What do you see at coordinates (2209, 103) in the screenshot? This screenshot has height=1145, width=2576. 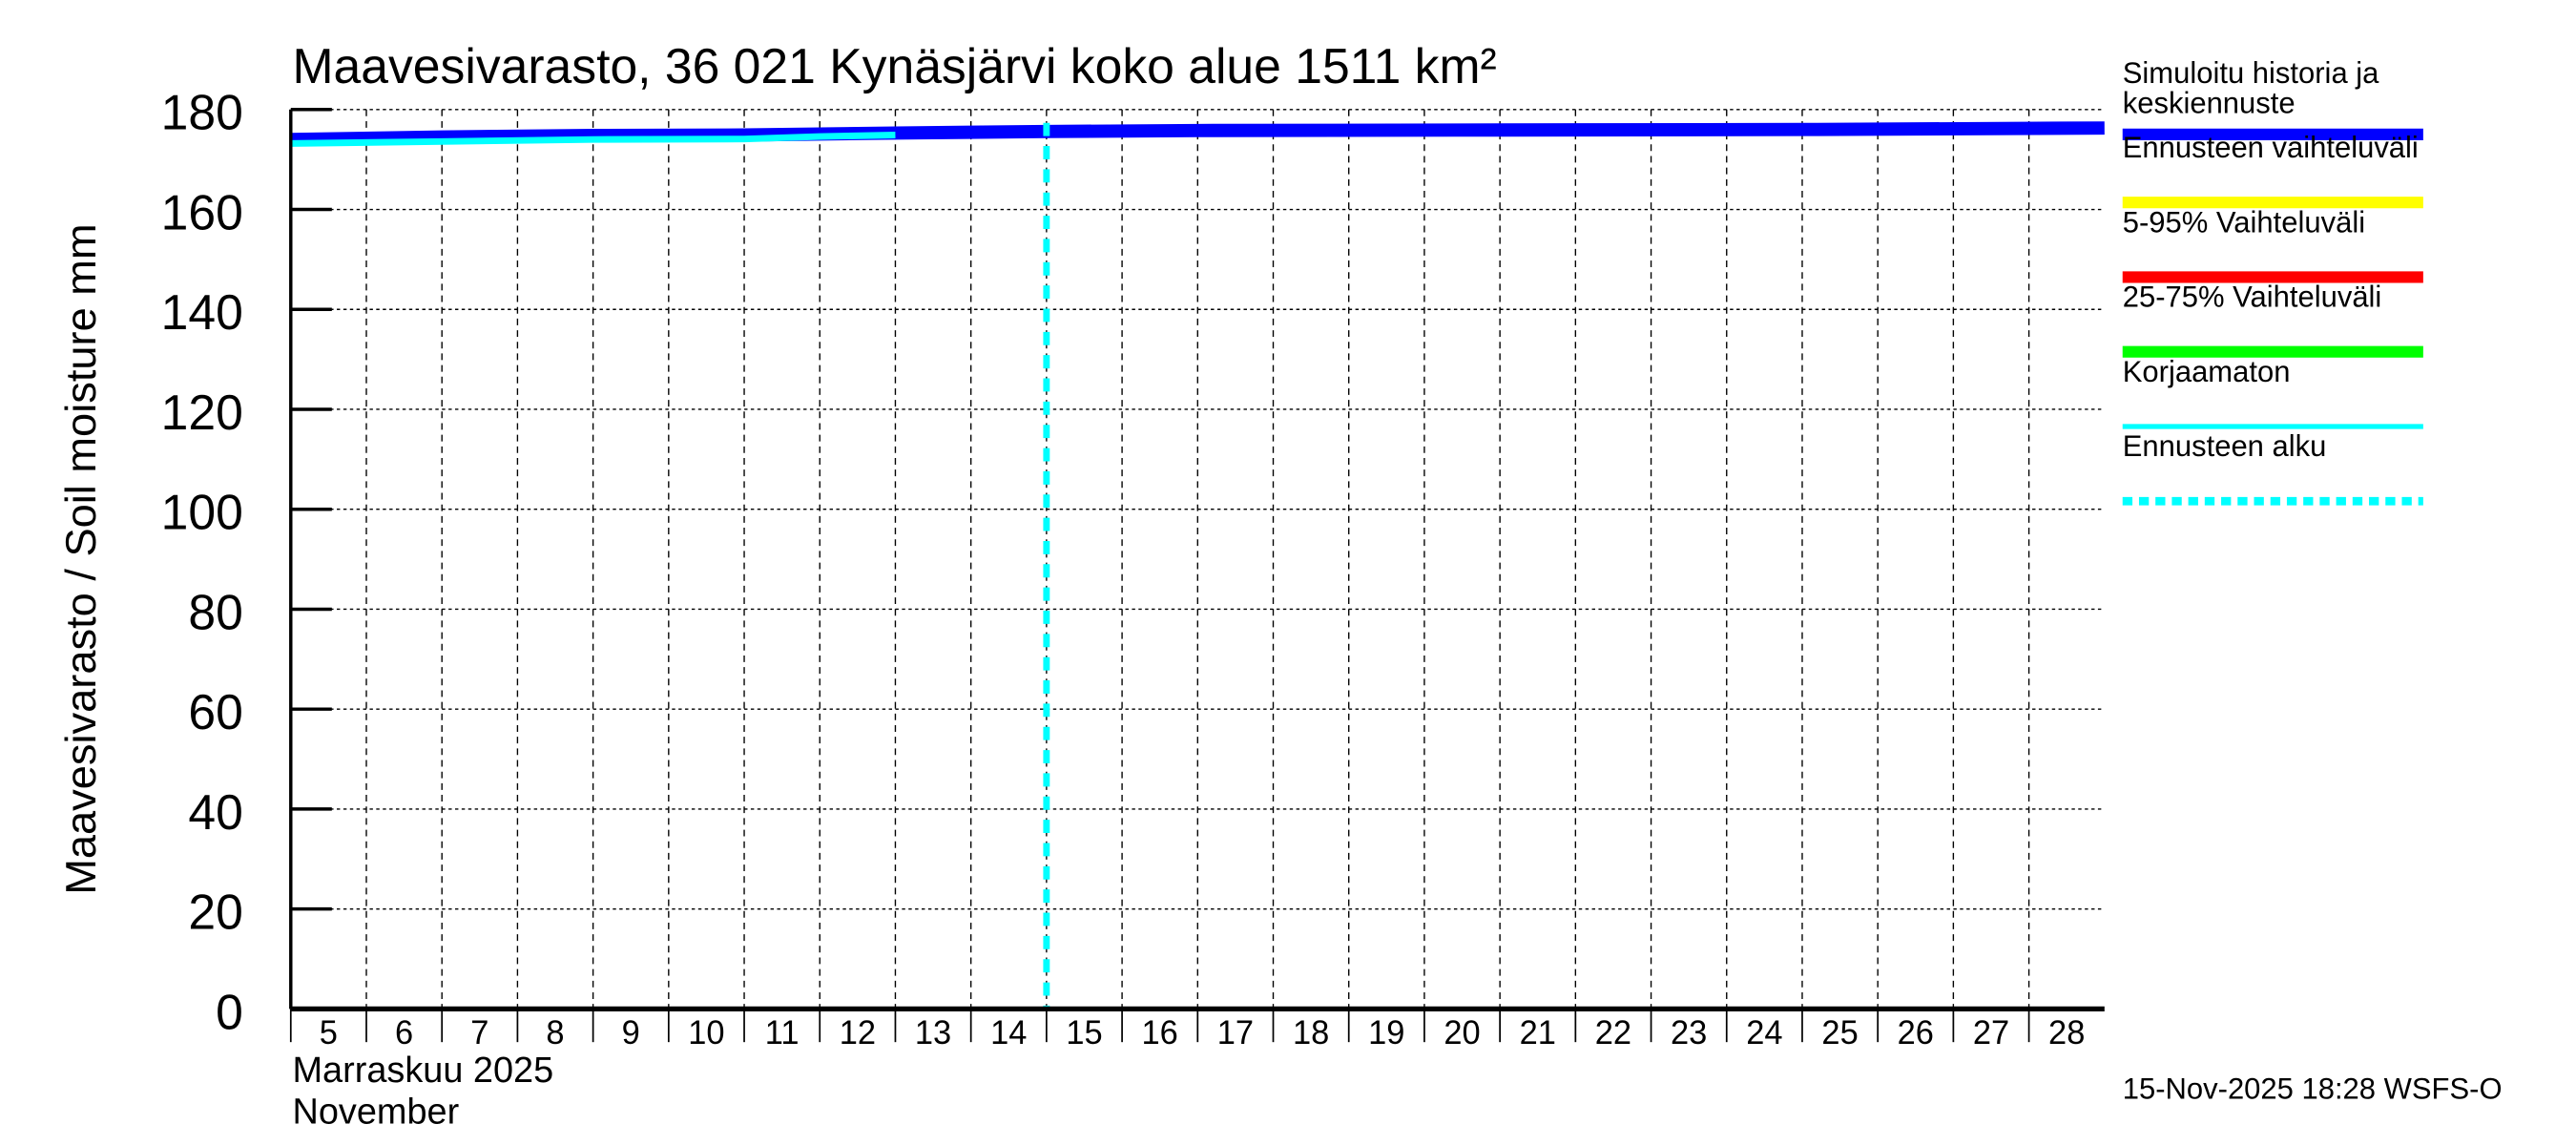 I see `legend-label: keskiennuste` at bounding box center [2209, 103].